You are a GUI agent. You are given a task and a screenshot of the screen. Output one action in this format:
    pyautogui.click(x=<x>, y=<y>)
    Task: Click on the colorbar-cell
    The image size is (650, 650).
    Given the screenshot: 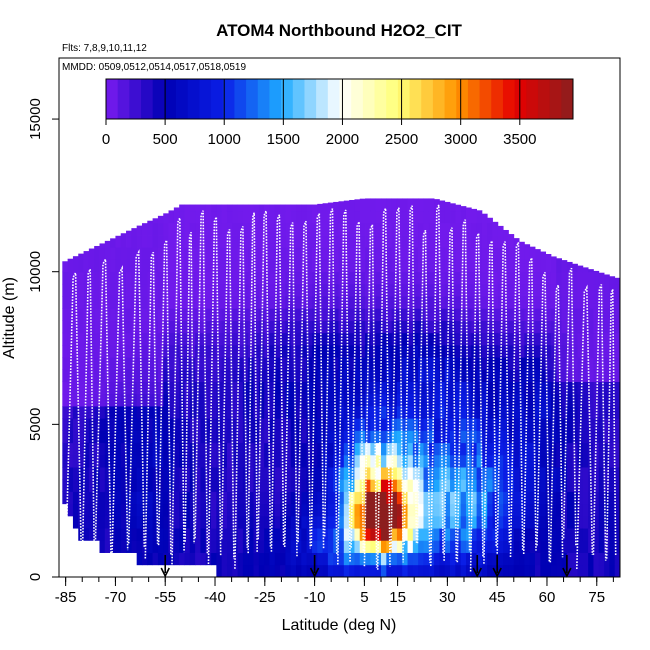 What is the action you would take?
    pyautogui.click(x=509, y=99)
    